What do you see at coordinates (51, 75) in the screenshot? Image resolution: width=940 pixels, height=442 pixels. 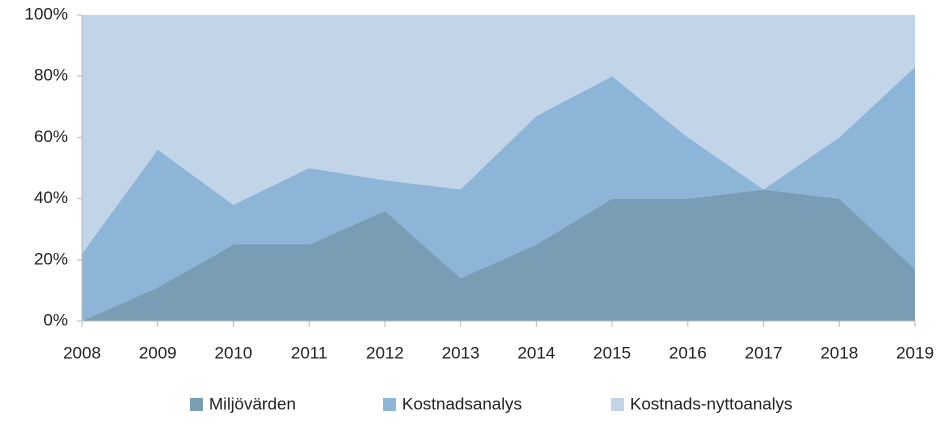 I see `y-tick-label: 80%` at bounding box center [51, 75].